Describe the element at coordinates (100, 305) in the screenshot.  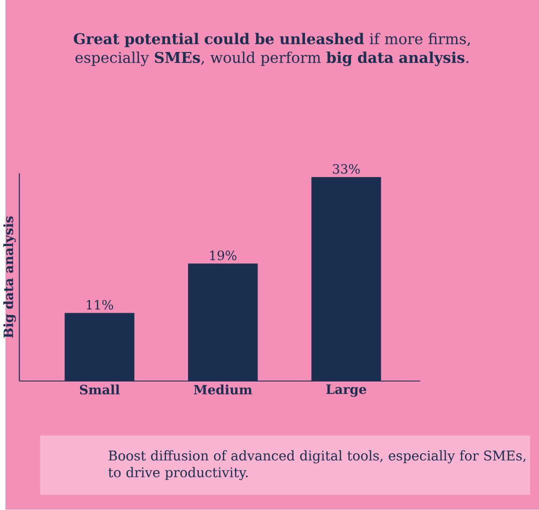
I see `data-label: 11%` at that location.